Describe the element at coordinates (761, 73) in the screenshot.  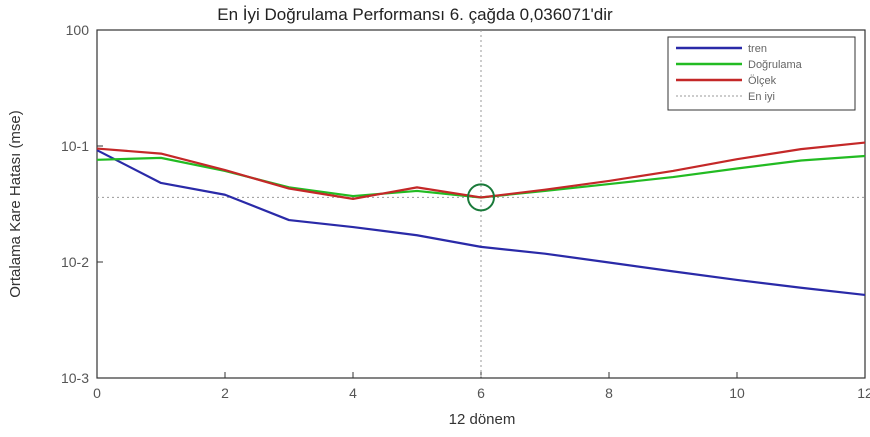
I see `legend: tren Doğrulama Ölçek En iyi` at that location.